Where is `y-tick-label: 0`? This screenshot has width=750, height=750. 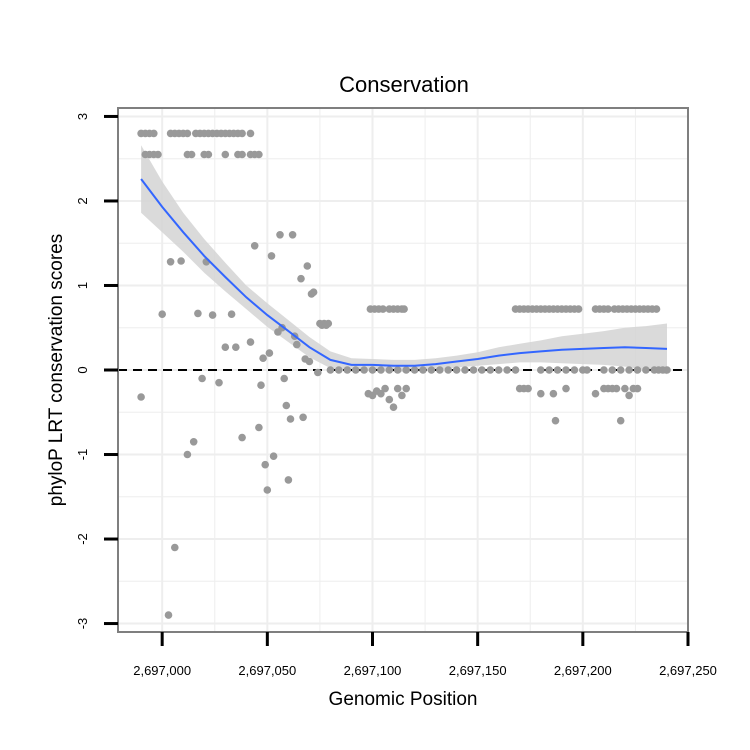 y-tick-label: 0 is located at coordinates (82, 369).